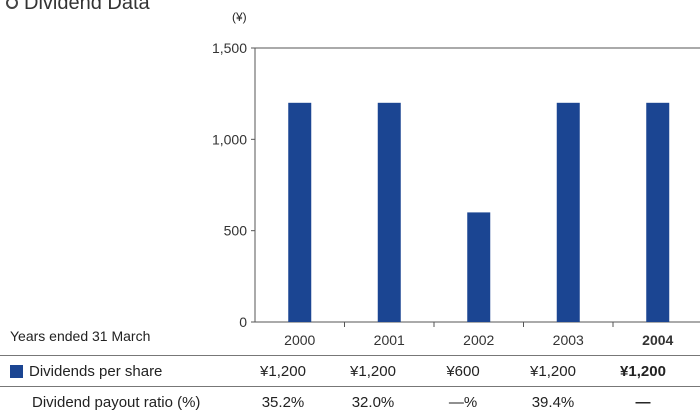 The height and width of the screenshot is (417, 700). I want to click on page-title: Dividend Data, so click(87, 7).